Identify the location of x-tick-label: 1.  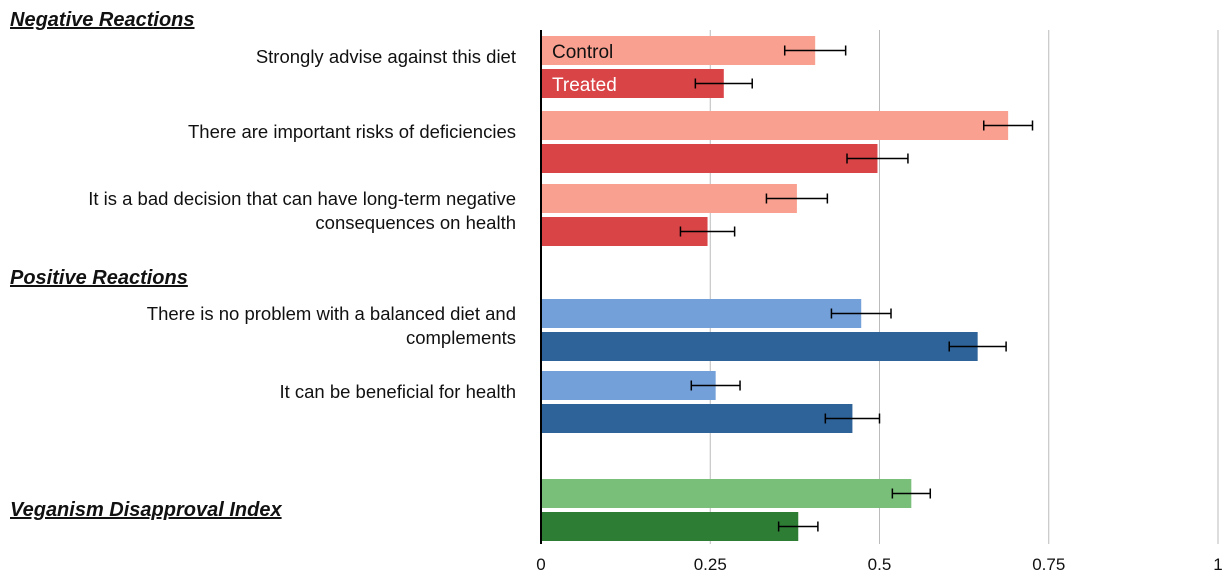
(1217, 564).